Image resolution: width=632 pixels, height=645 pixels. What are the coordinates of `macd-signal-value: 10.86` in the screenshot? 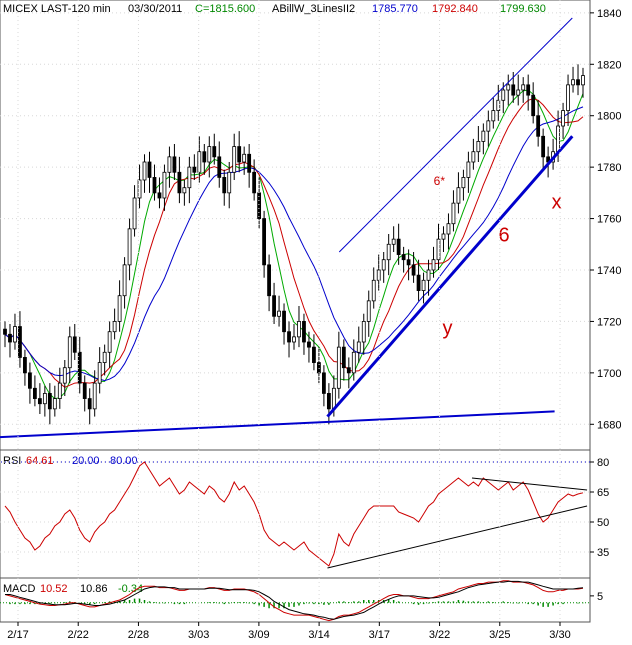 It's located at (94, 589).